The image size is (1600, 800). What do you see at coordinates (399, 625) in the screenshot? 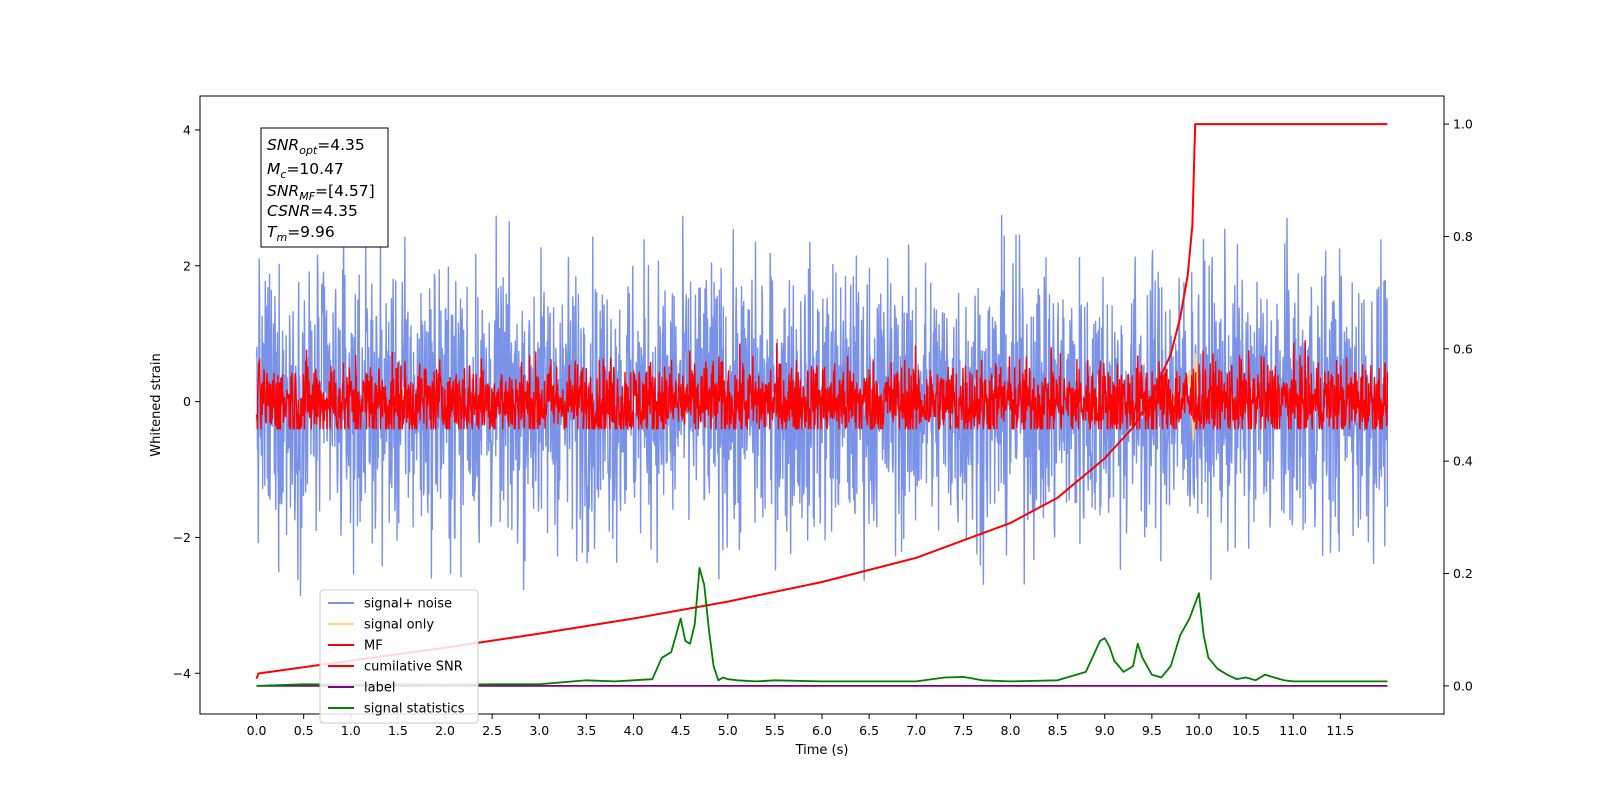
I see `legend-label-signal-only: signal only` at bounding box center [399, 625].